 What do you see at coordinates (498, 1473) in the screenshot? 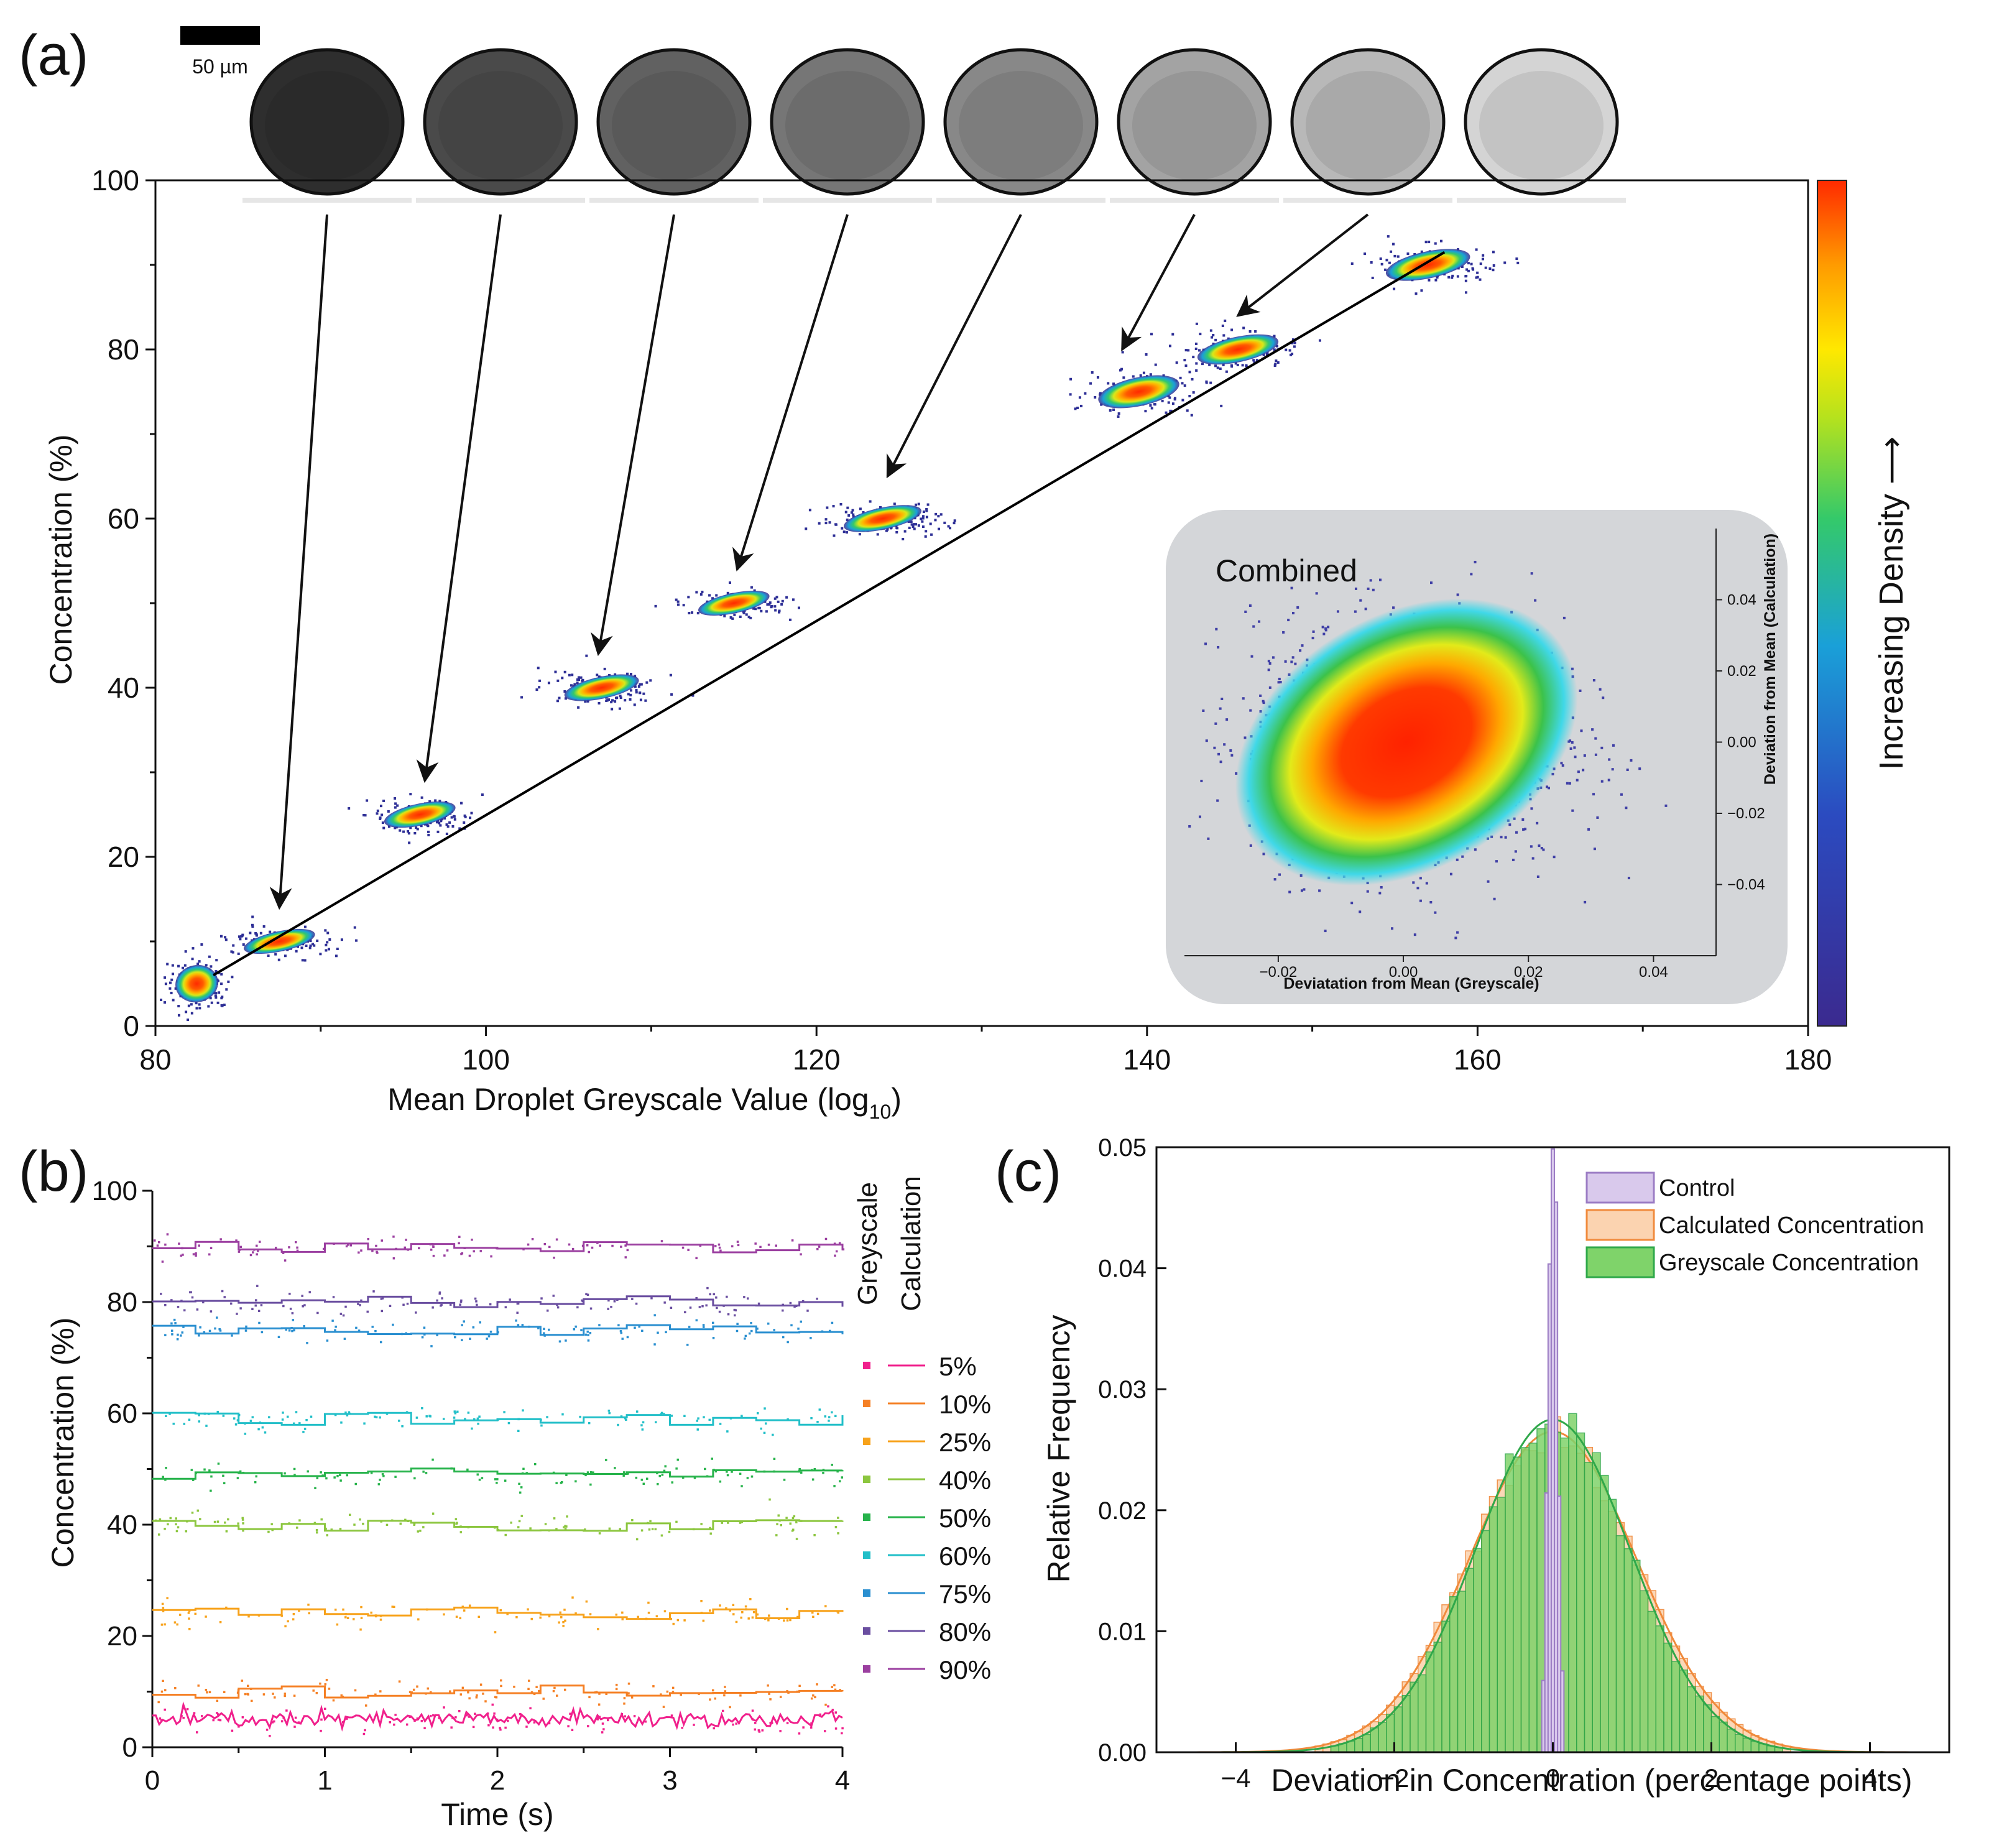
I see `series-line-50%` at bounding box center [498, 1473].